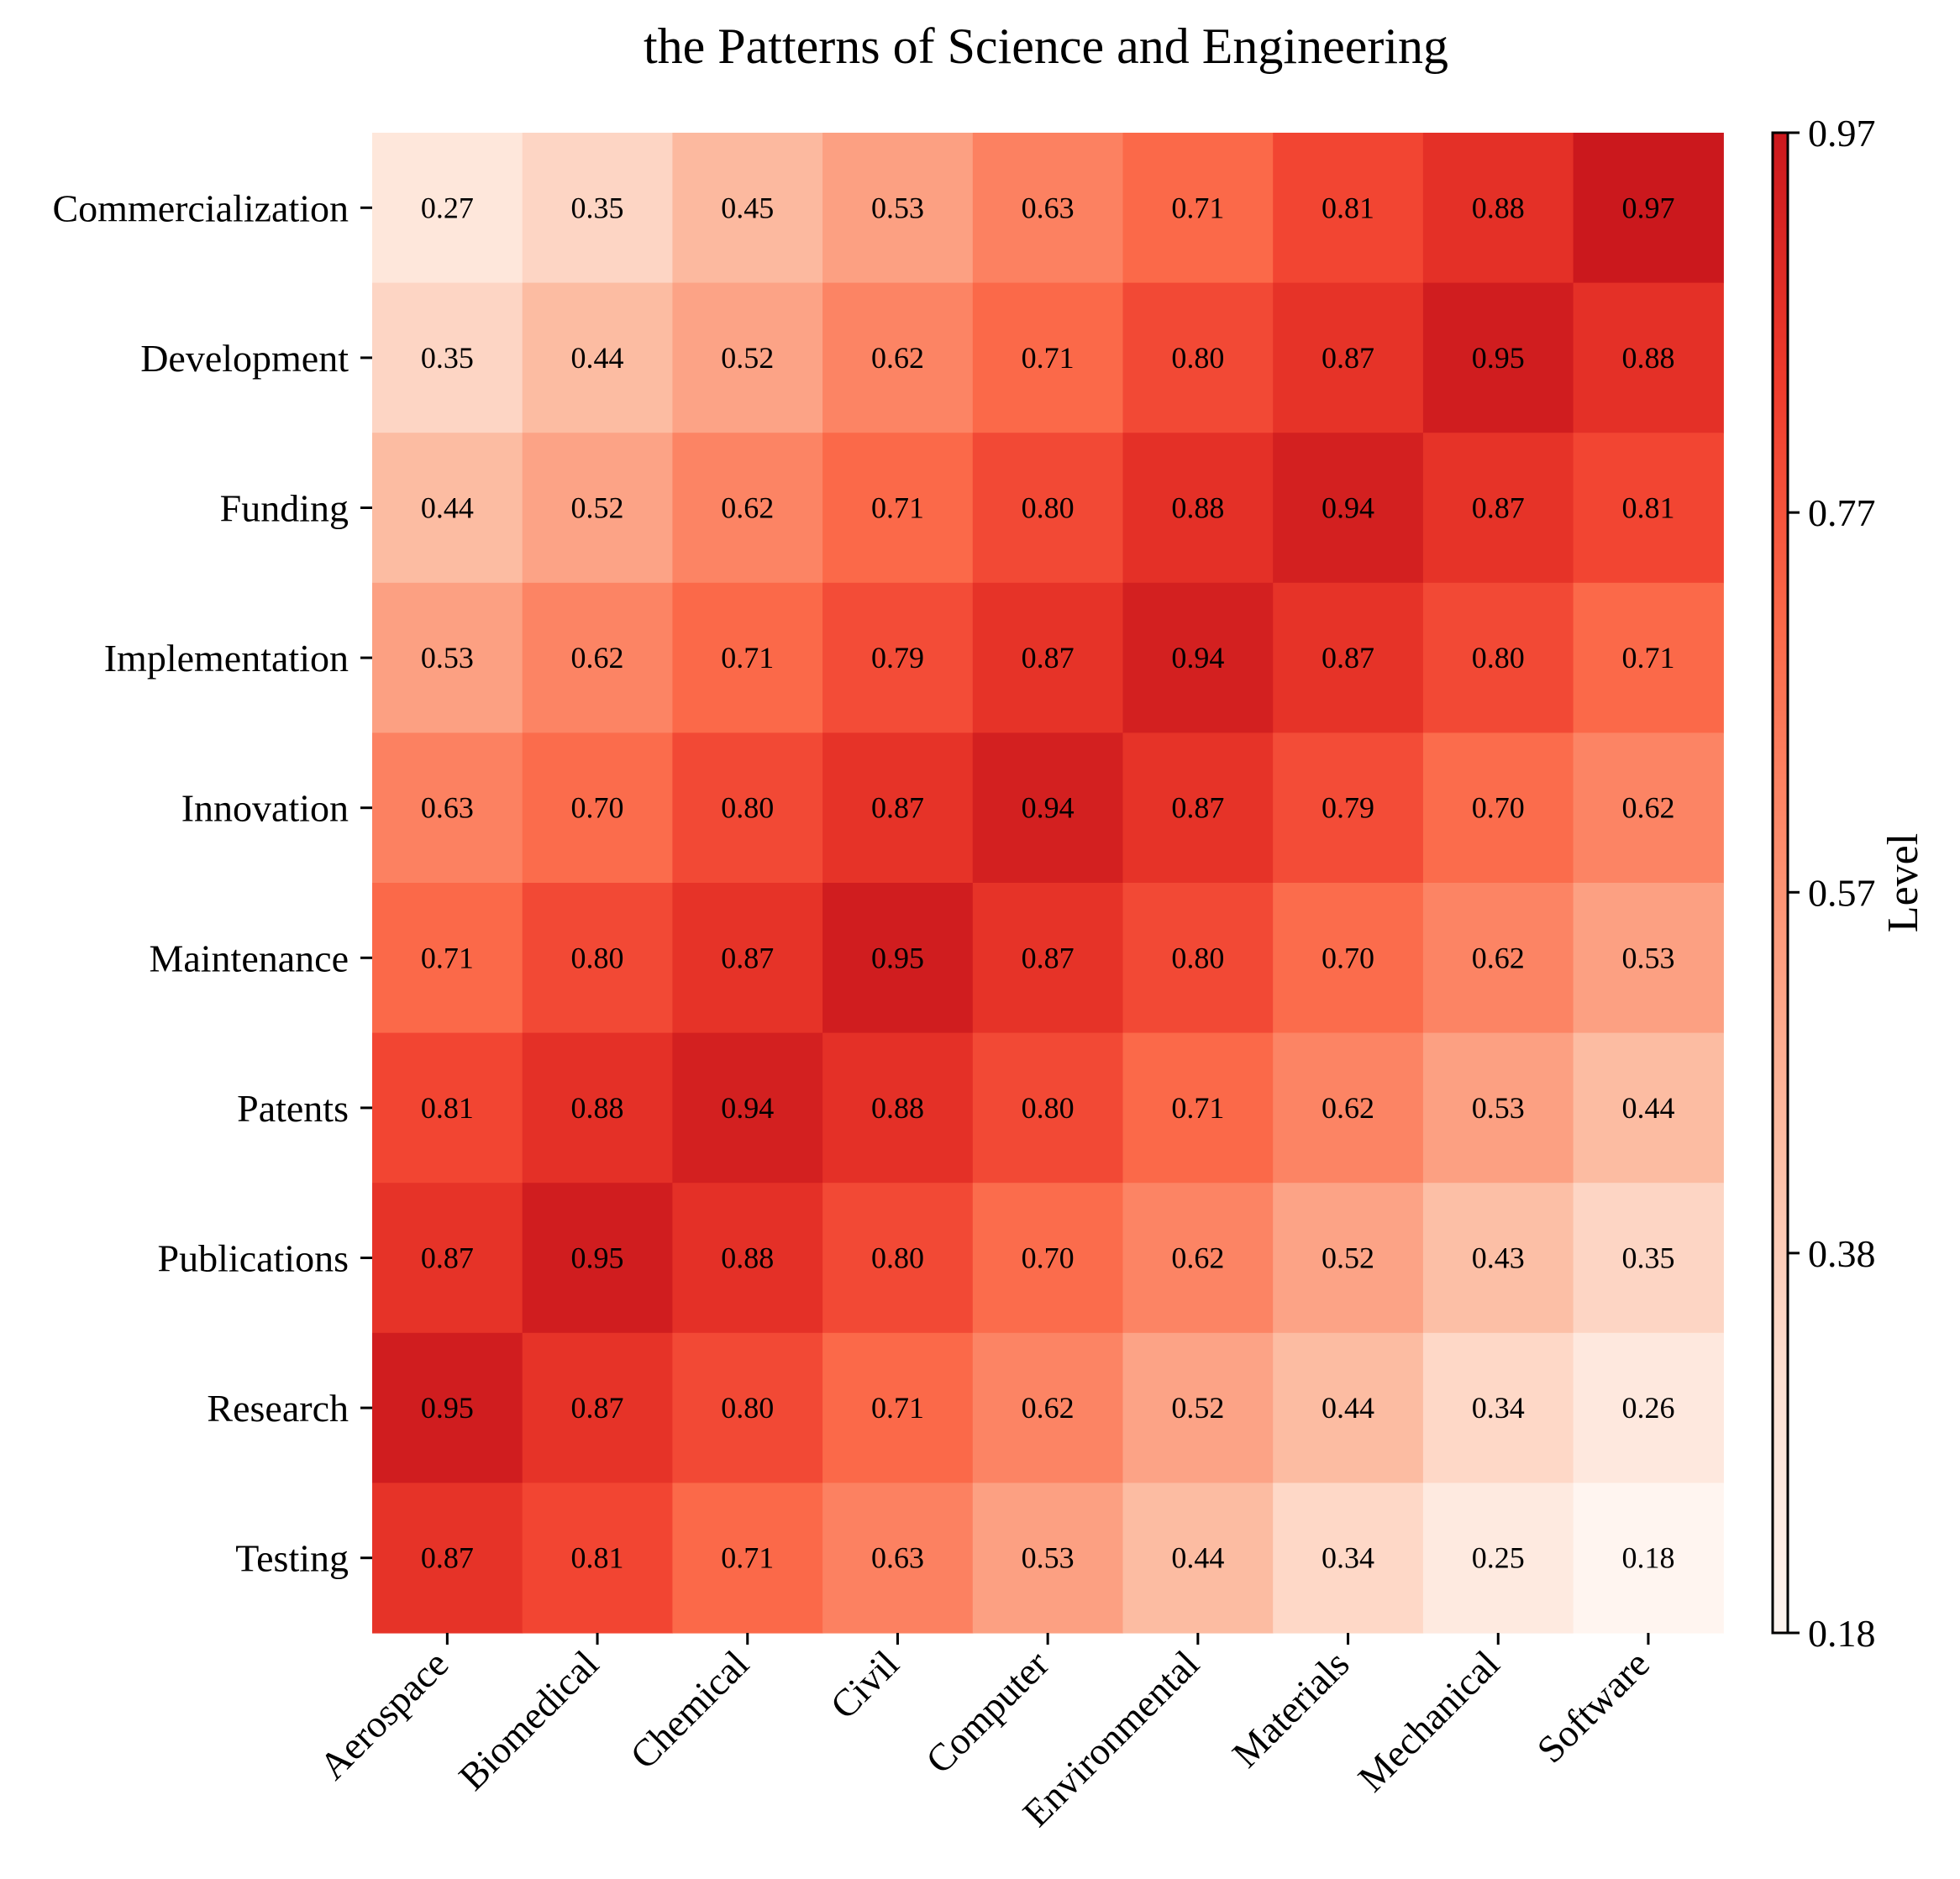 The width and height of the screenshot is (1960, 1879). Describe the element at coordinates (265, 808) in the screenshot. I see `y-tick-label: Innovation` at that location.